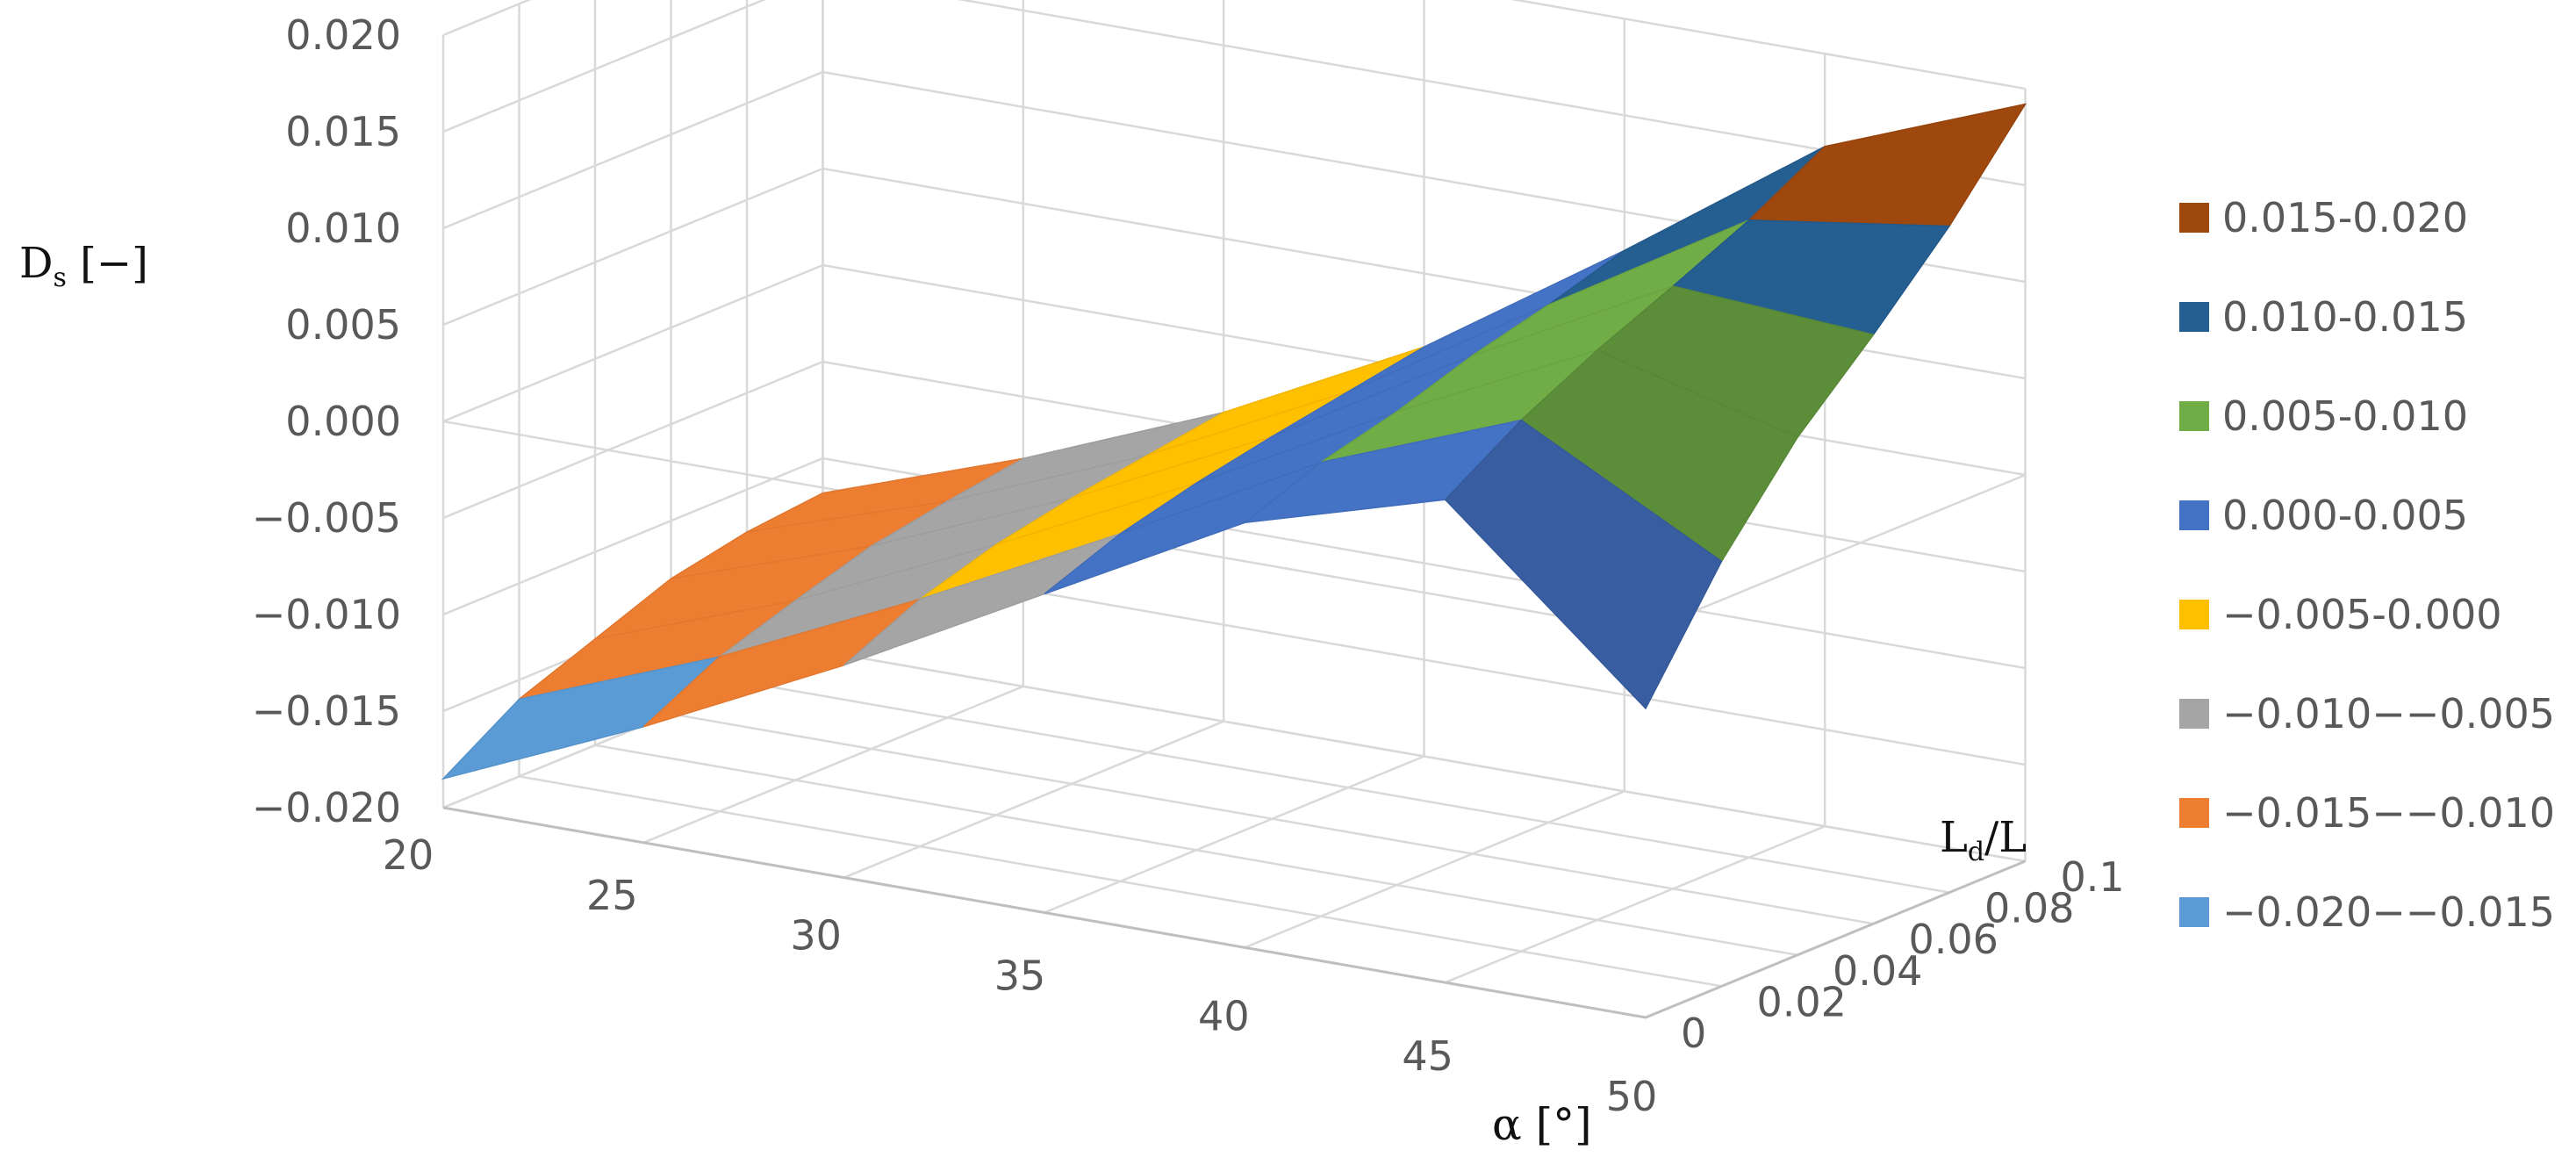 Image resolution: width=2576 pixels, height=1172 pixels. I want to click on z-tick-label: 0.010, so click(343, 228).